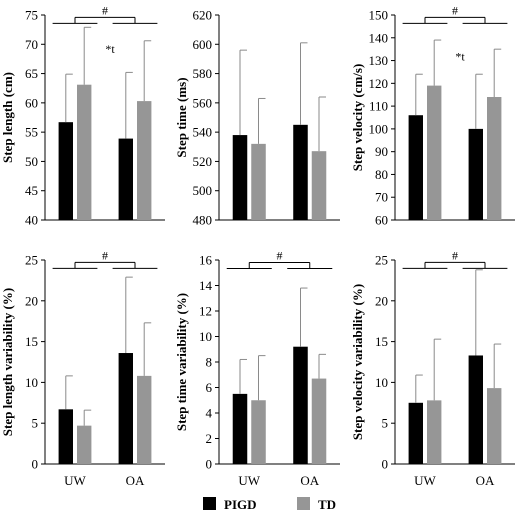 The image size is (520, 515). I want to click on y-tick-label: 560, so click(203, 102).